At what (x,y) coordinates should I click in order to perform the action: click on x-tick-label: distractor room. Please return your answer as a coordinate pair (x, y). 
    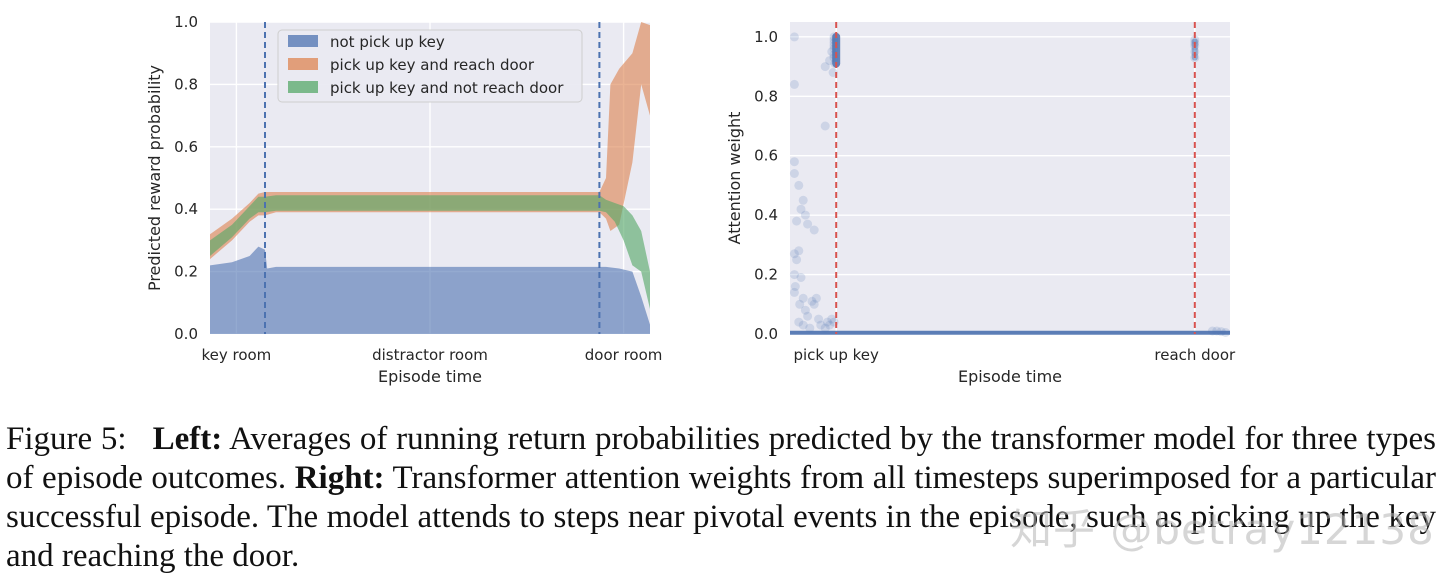
    Looking at the image, I should click on (430, 355).